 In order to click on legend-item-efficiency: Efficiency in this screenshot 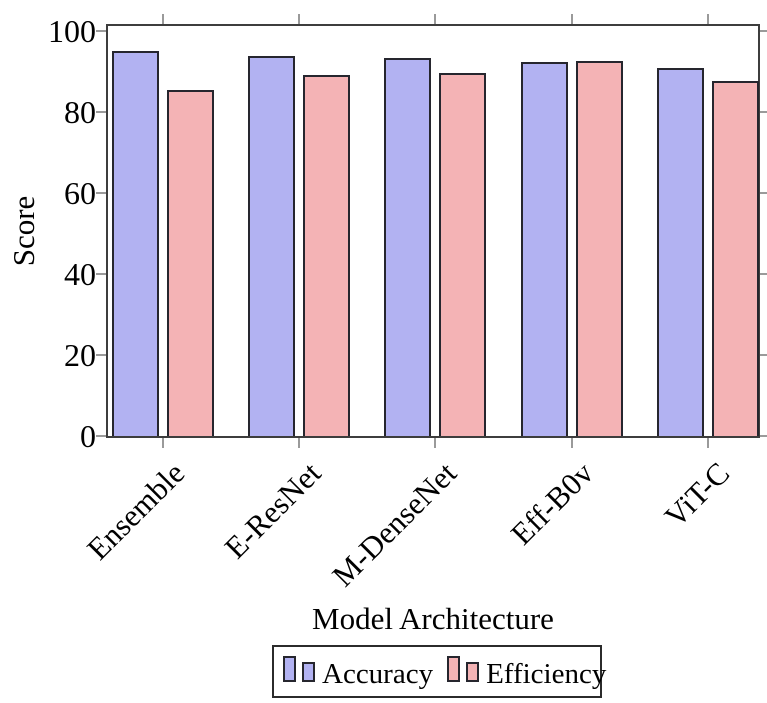, I will do `click(526, 673)`.